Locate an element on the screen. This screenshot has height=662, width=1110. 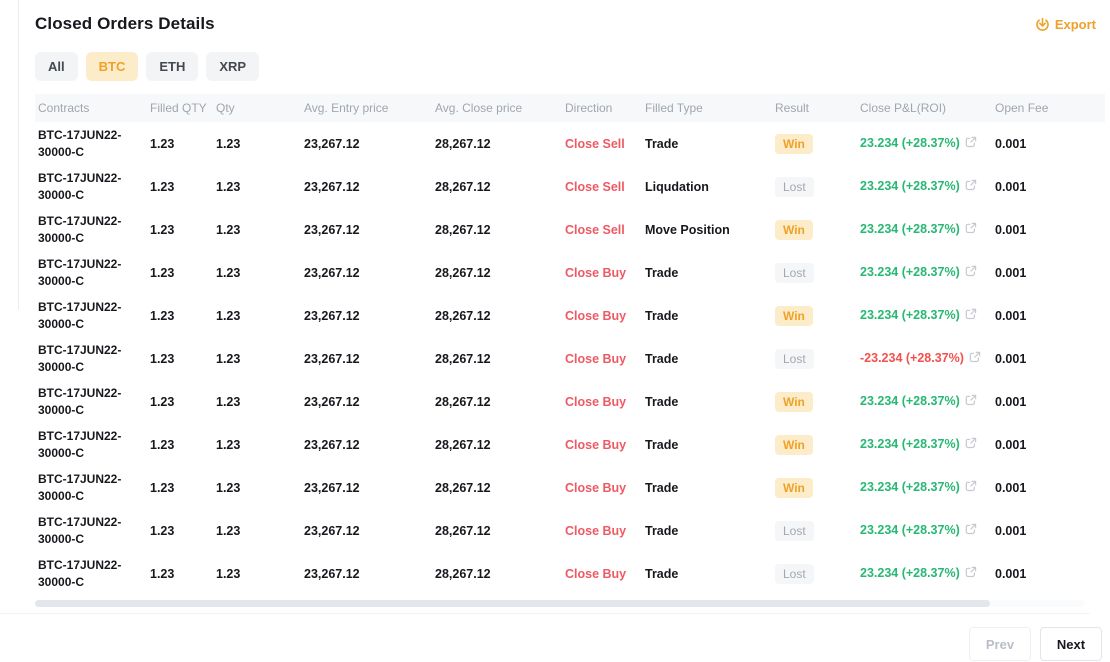
column-header: Filled Type is located at coordinates (707, 108).